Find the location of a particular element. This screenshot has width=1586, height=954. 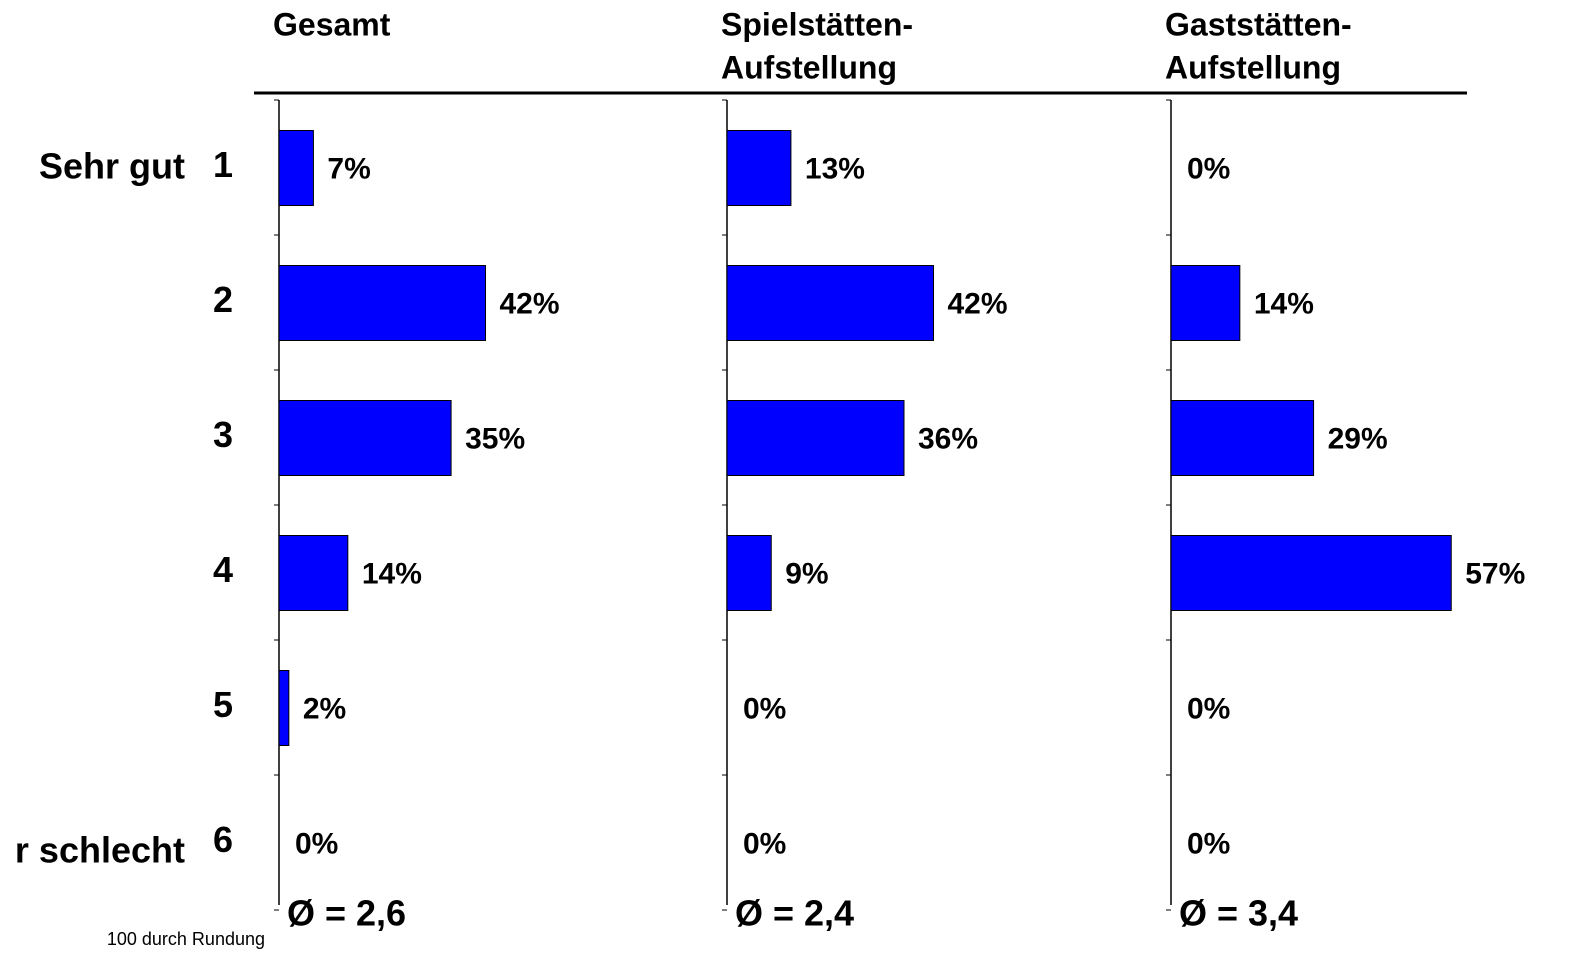

value-label: 7% is located at coordinates (348, 168).